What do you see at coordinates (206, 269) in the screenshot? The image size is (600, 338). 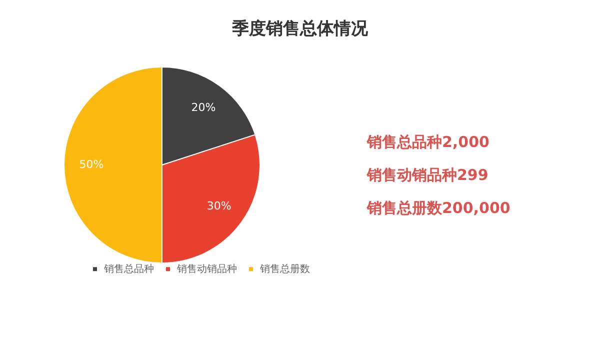 I see `legend-label: 销售动销品种` at bounding box center [206, 269].